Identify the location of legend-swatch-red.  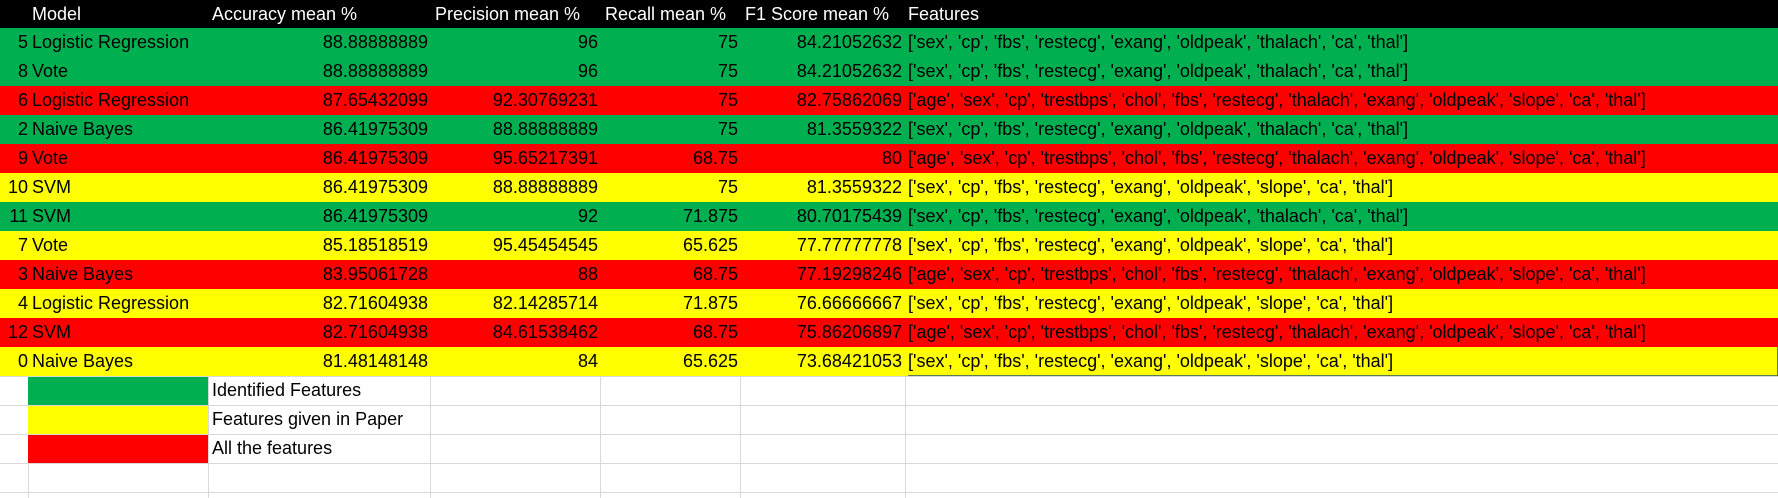
(118, 449).